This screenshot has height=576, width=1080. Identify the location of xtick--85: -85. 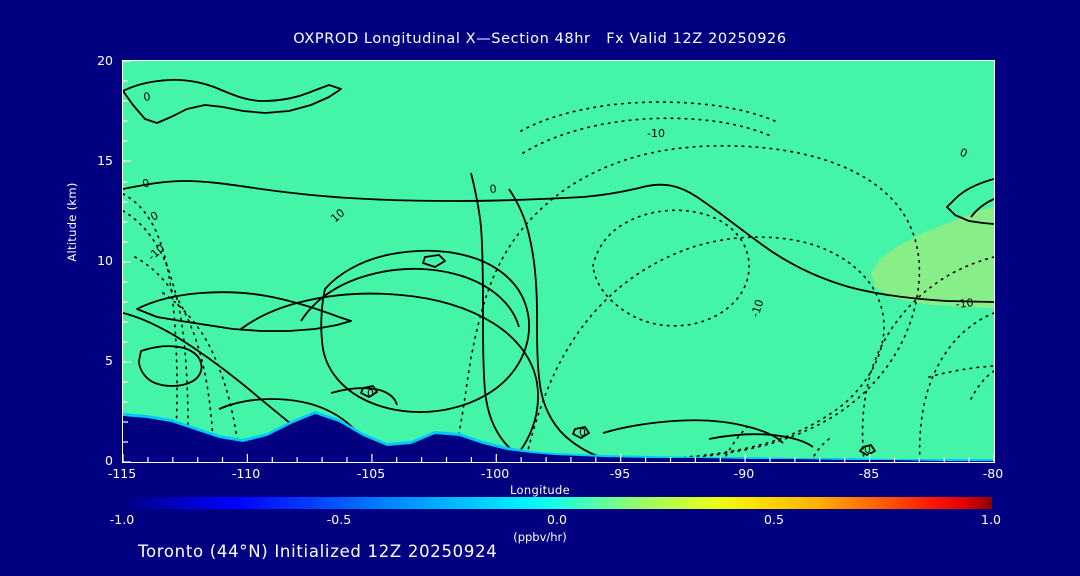
(869, 473).